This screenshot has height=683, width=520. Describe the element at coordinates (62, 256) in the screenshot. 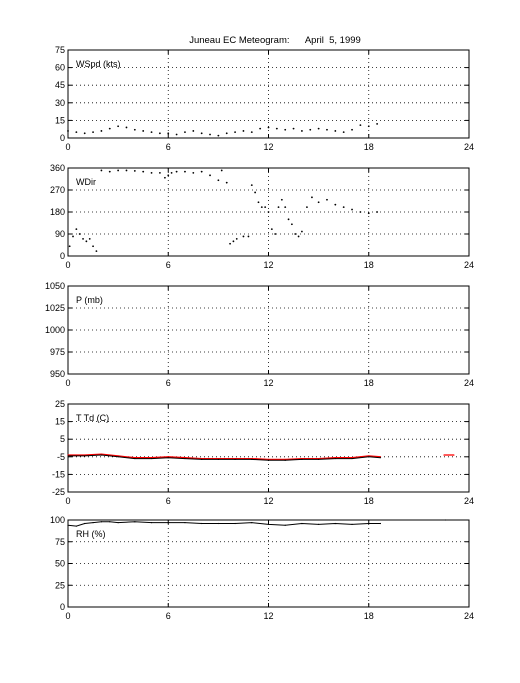

I see `y-tick-label: 0` at that location.